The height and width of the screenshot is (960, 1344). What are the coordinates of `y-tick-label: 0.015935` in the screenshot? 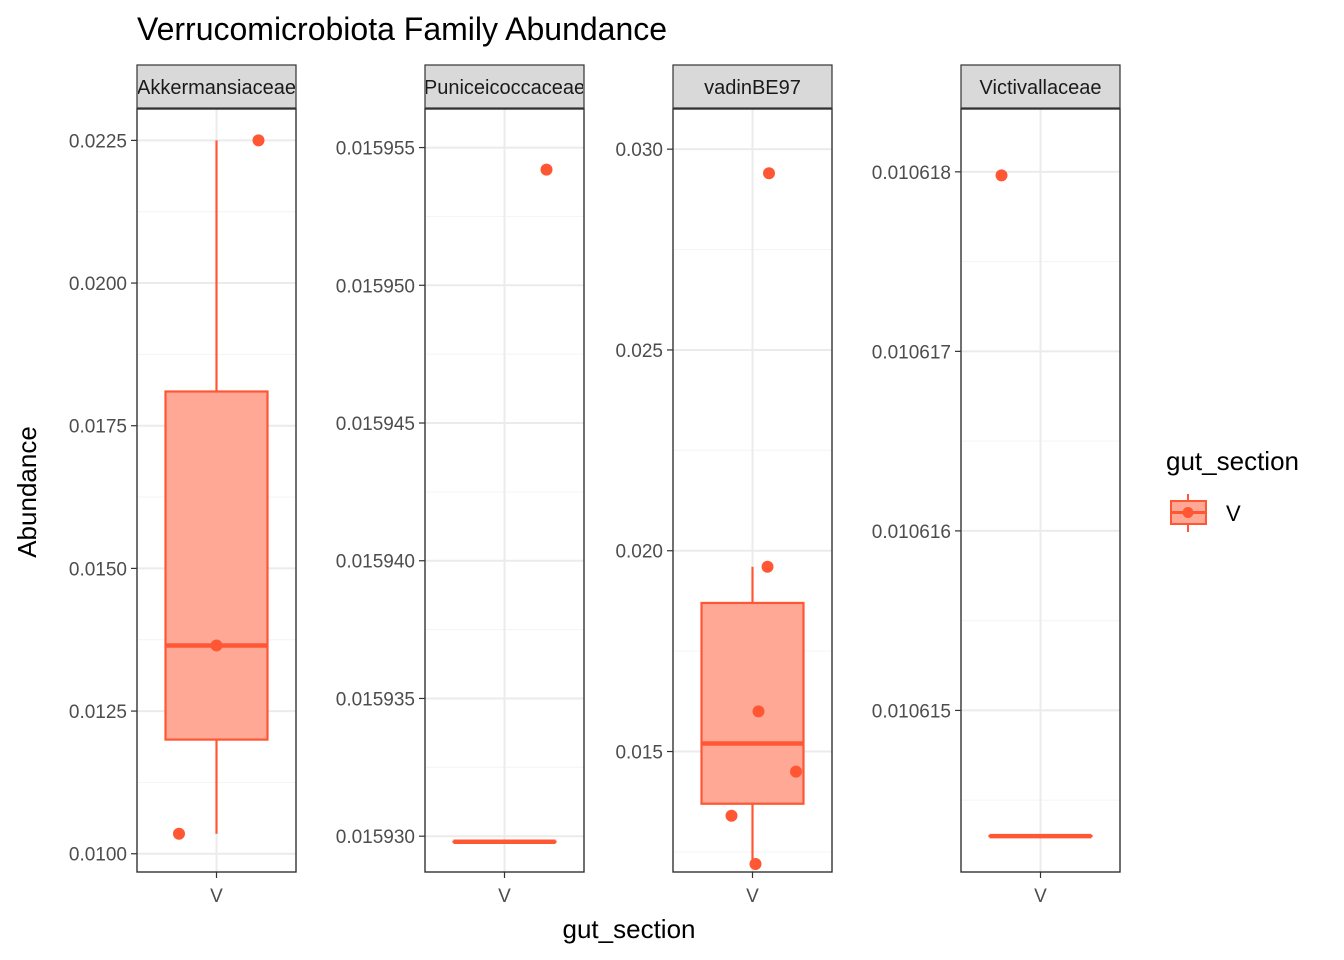 It's located at (375, 699).